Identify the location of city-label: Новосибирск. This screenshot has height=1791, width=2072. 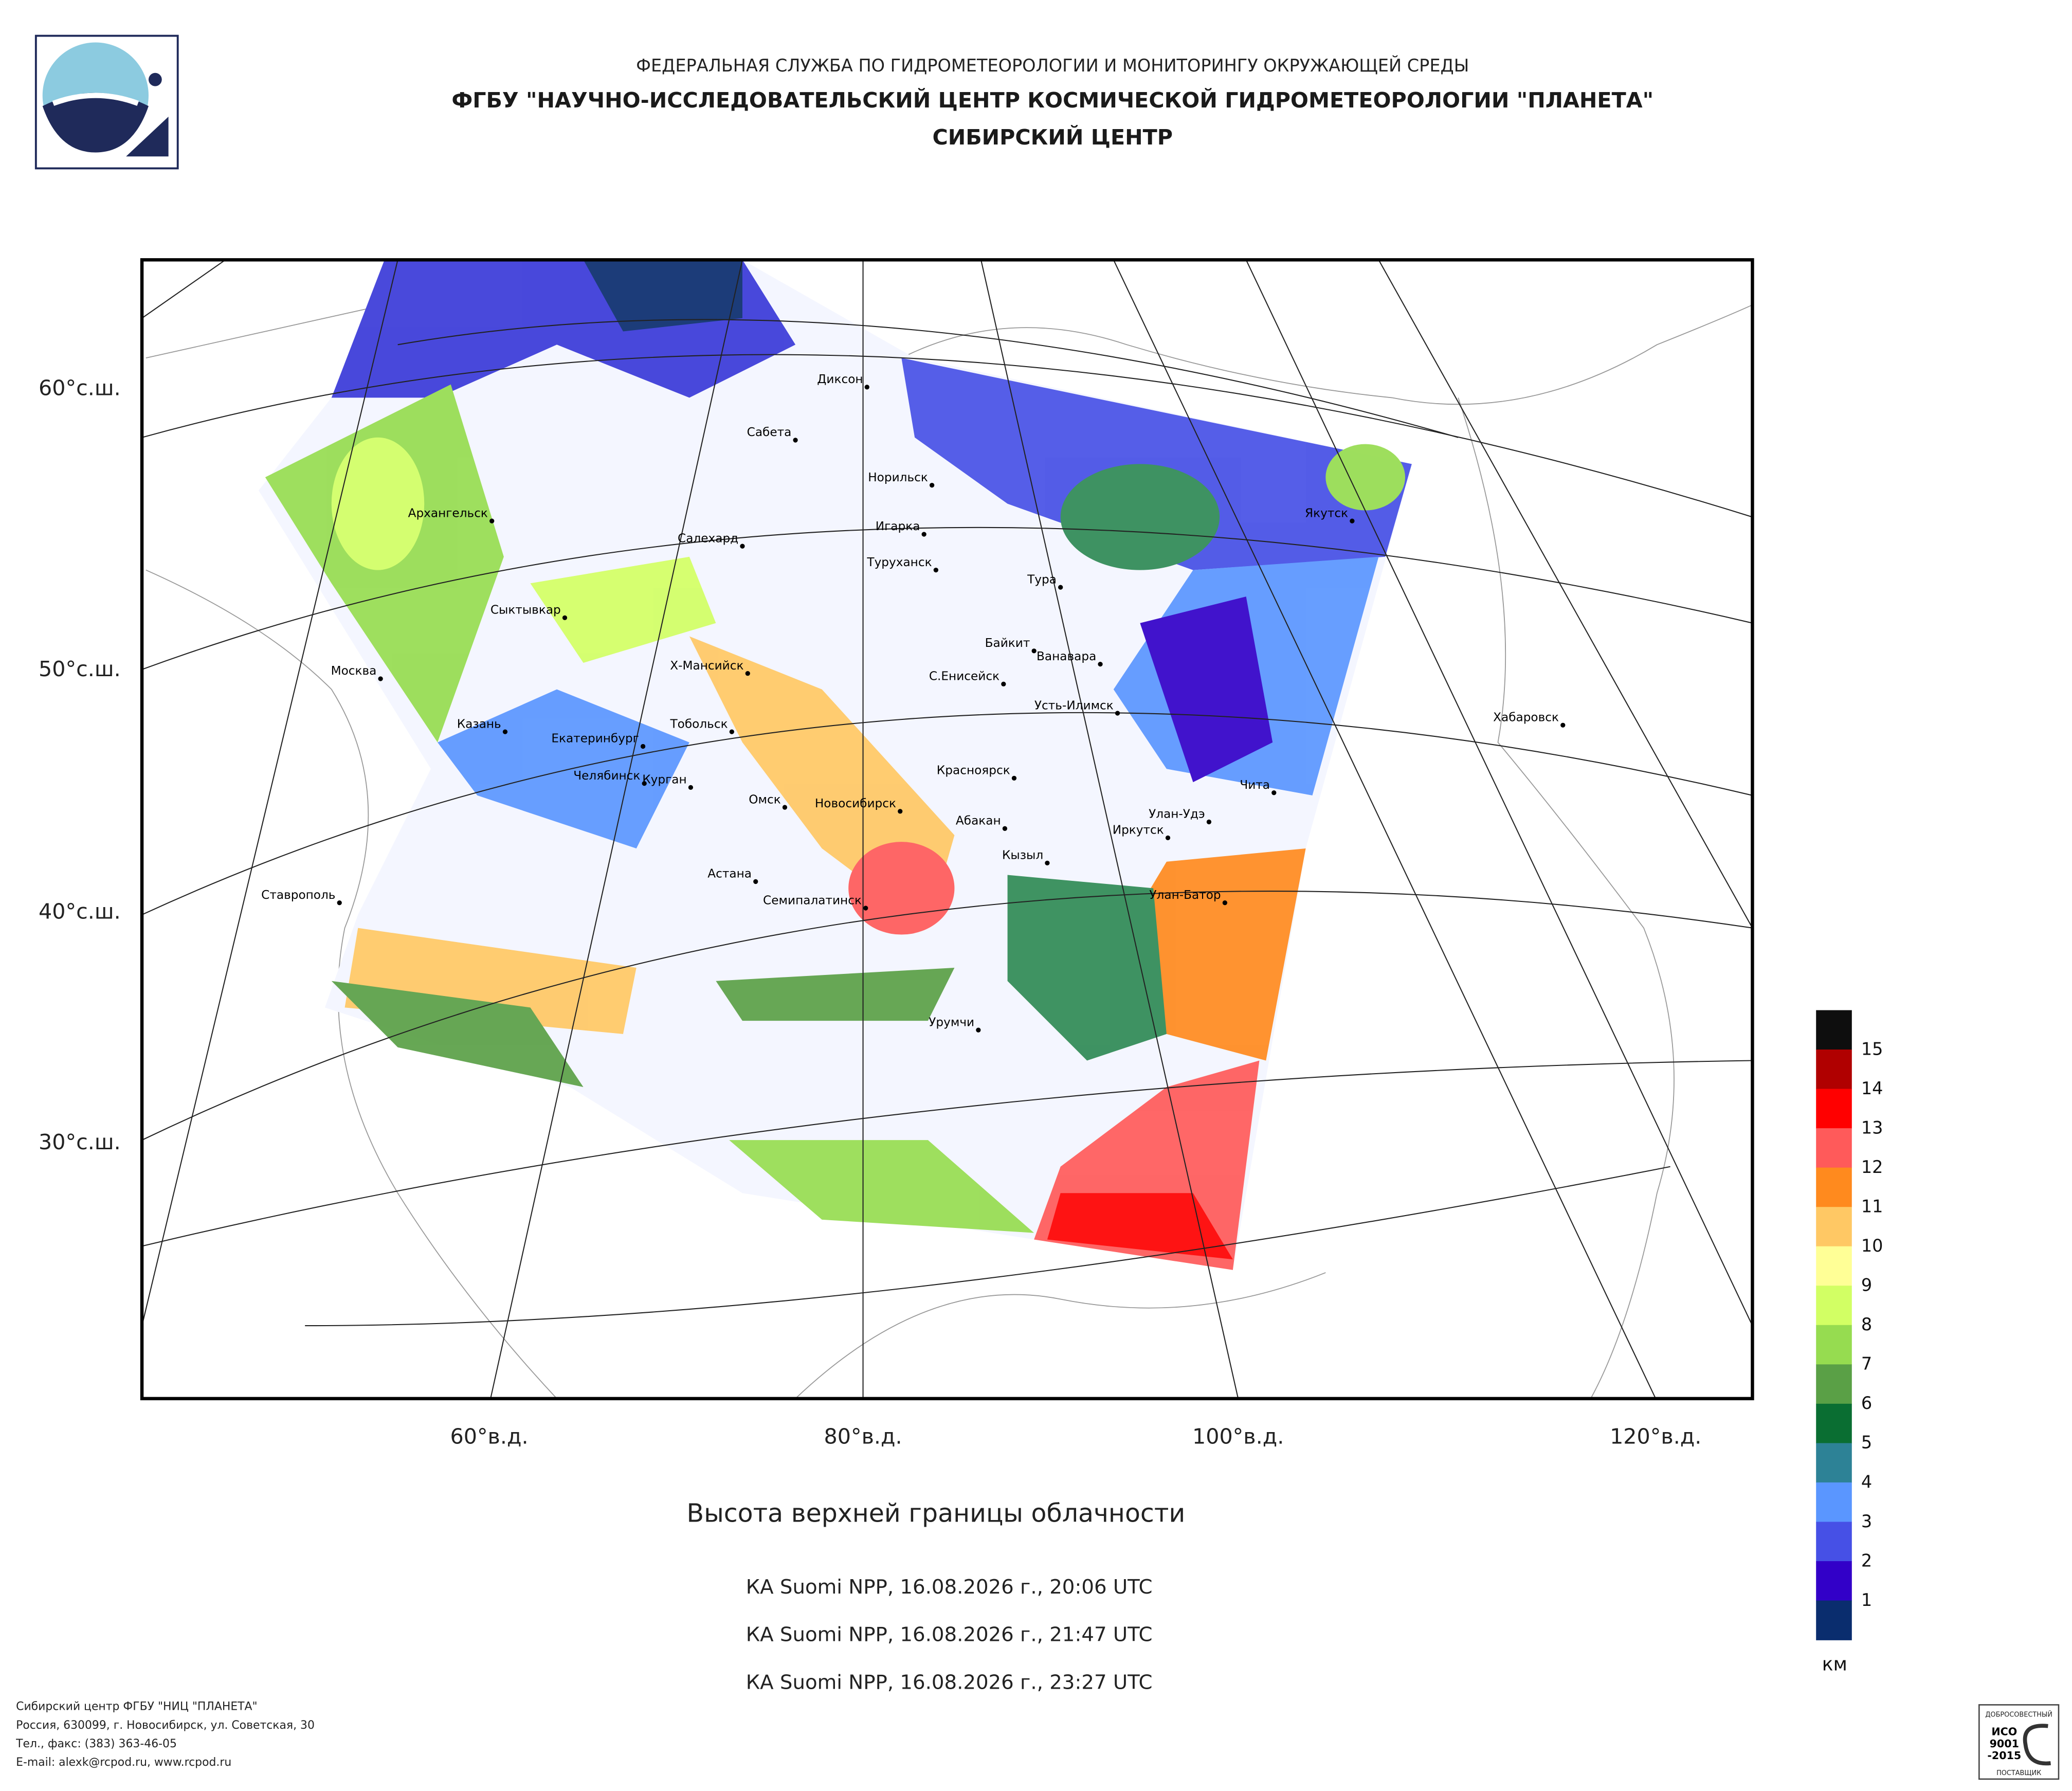
(855, 803).